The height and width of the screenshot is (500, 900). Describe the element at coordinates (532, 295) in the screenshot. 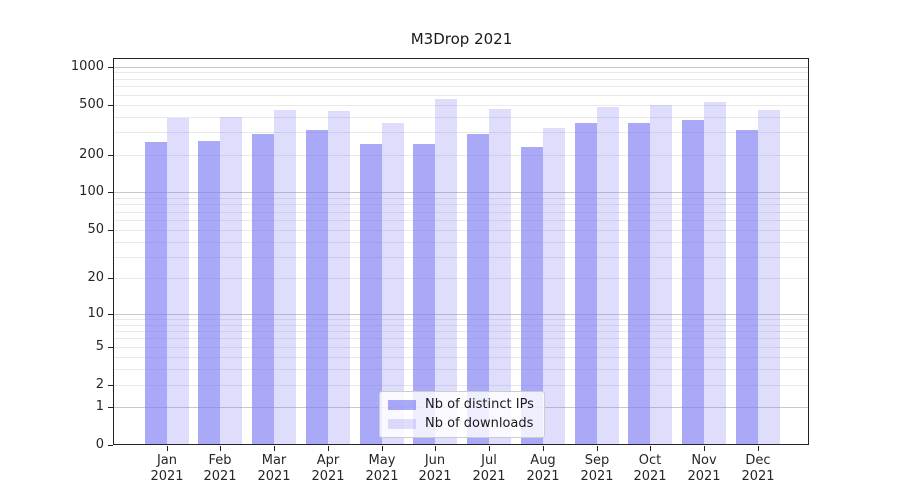

I see `bar-distinct-ips-aug` at that location.